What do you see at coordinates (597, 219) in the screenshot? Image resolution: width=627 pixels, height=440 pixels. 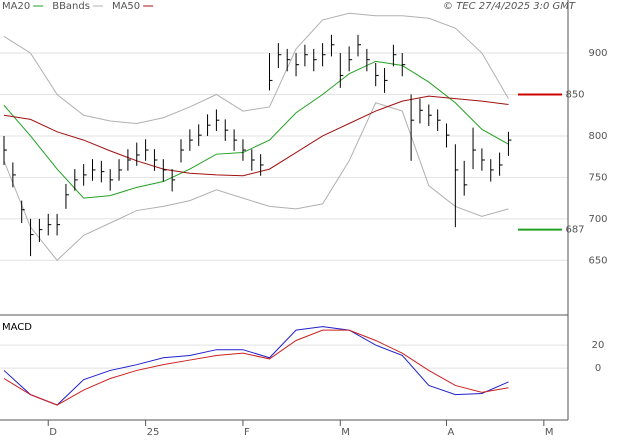 I see `y-tick-label: 700` at bounding box center [597, 219].